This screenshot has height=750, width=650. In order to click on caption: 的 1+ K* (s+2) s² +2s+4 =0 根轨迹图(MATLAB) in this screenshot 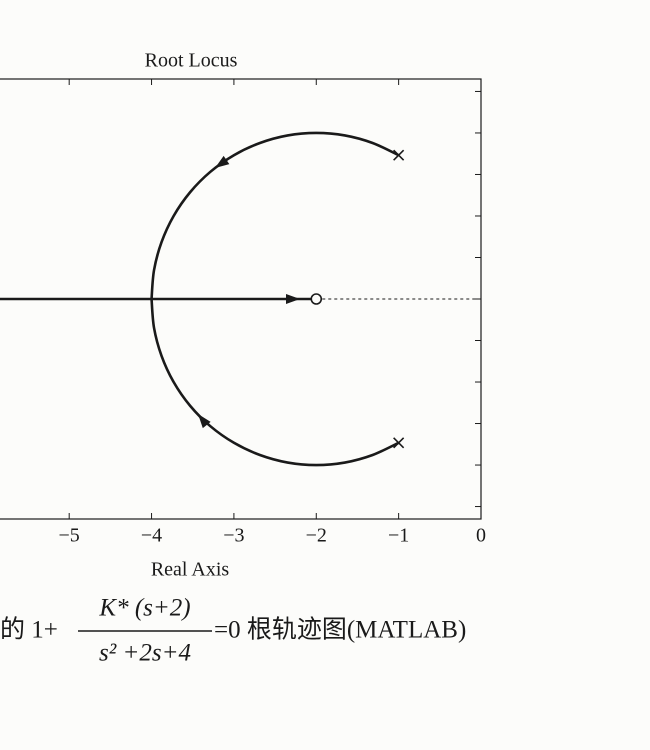, I will do `click(233, 631)`.